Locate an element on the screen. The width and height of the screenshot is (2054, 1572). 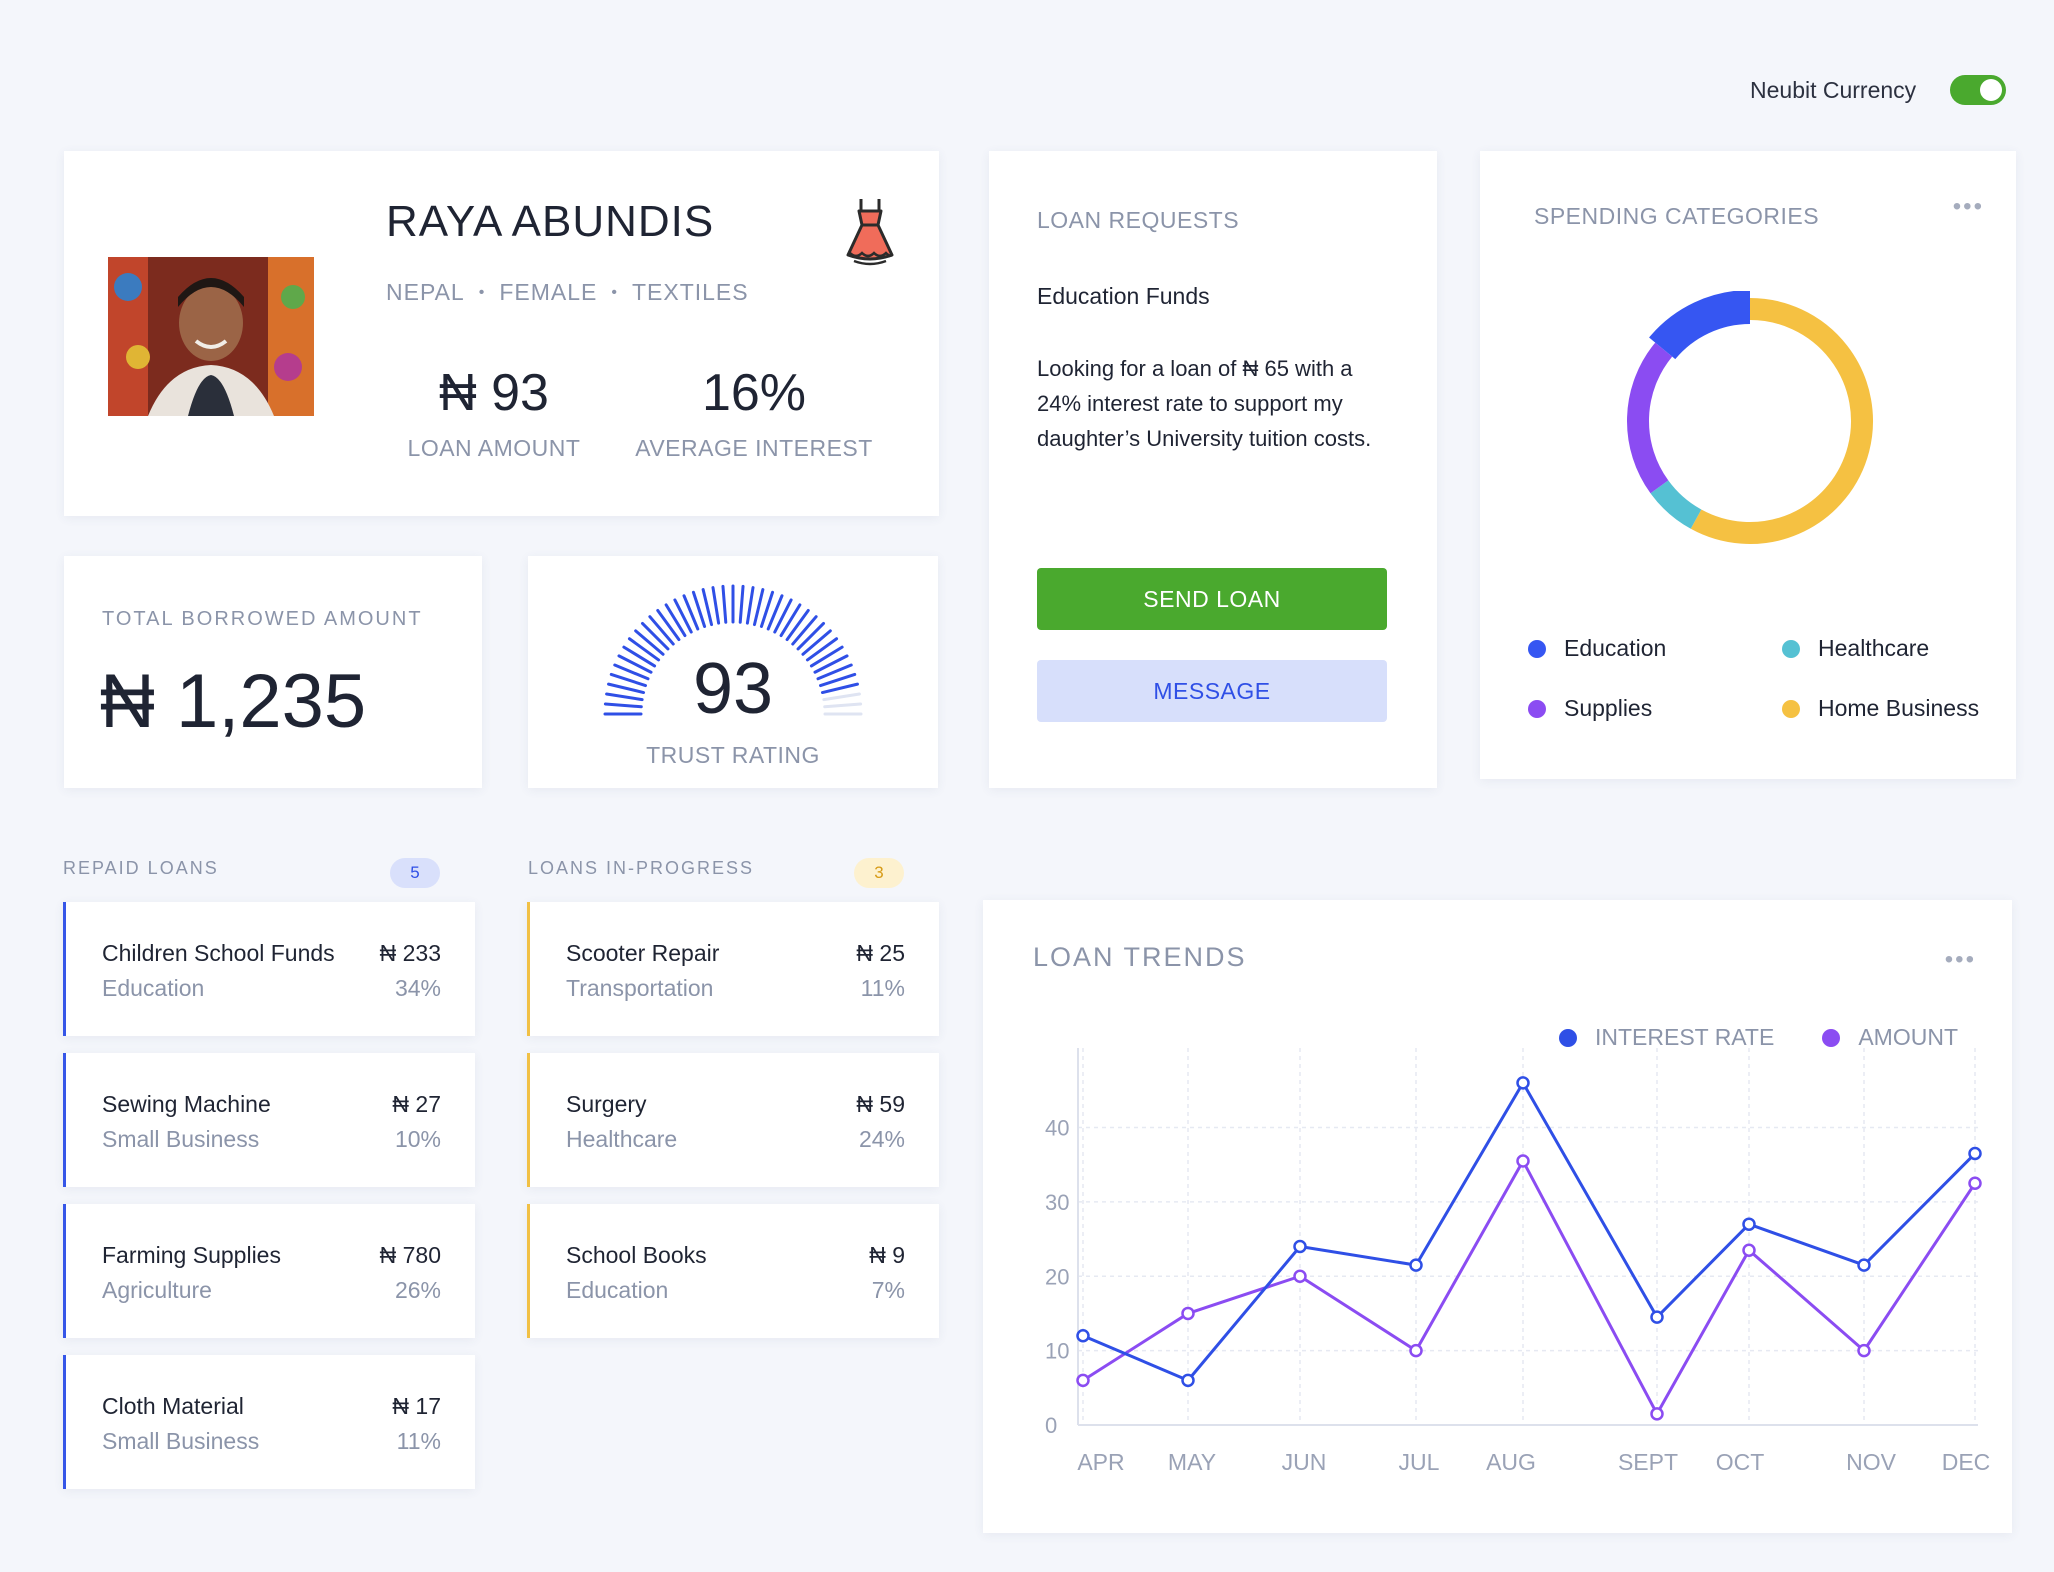
repaid-loans-heading: REPAID LOANS is located at coordinates (141, 868).